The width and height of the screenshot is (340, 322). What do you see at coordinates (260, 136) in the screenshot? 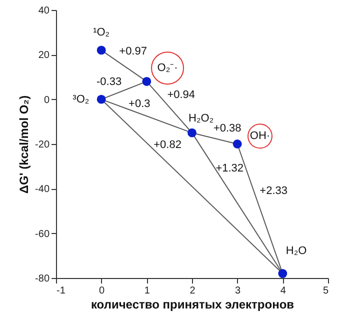
I see `annotation: OH·` at bounding box center [260, 136].